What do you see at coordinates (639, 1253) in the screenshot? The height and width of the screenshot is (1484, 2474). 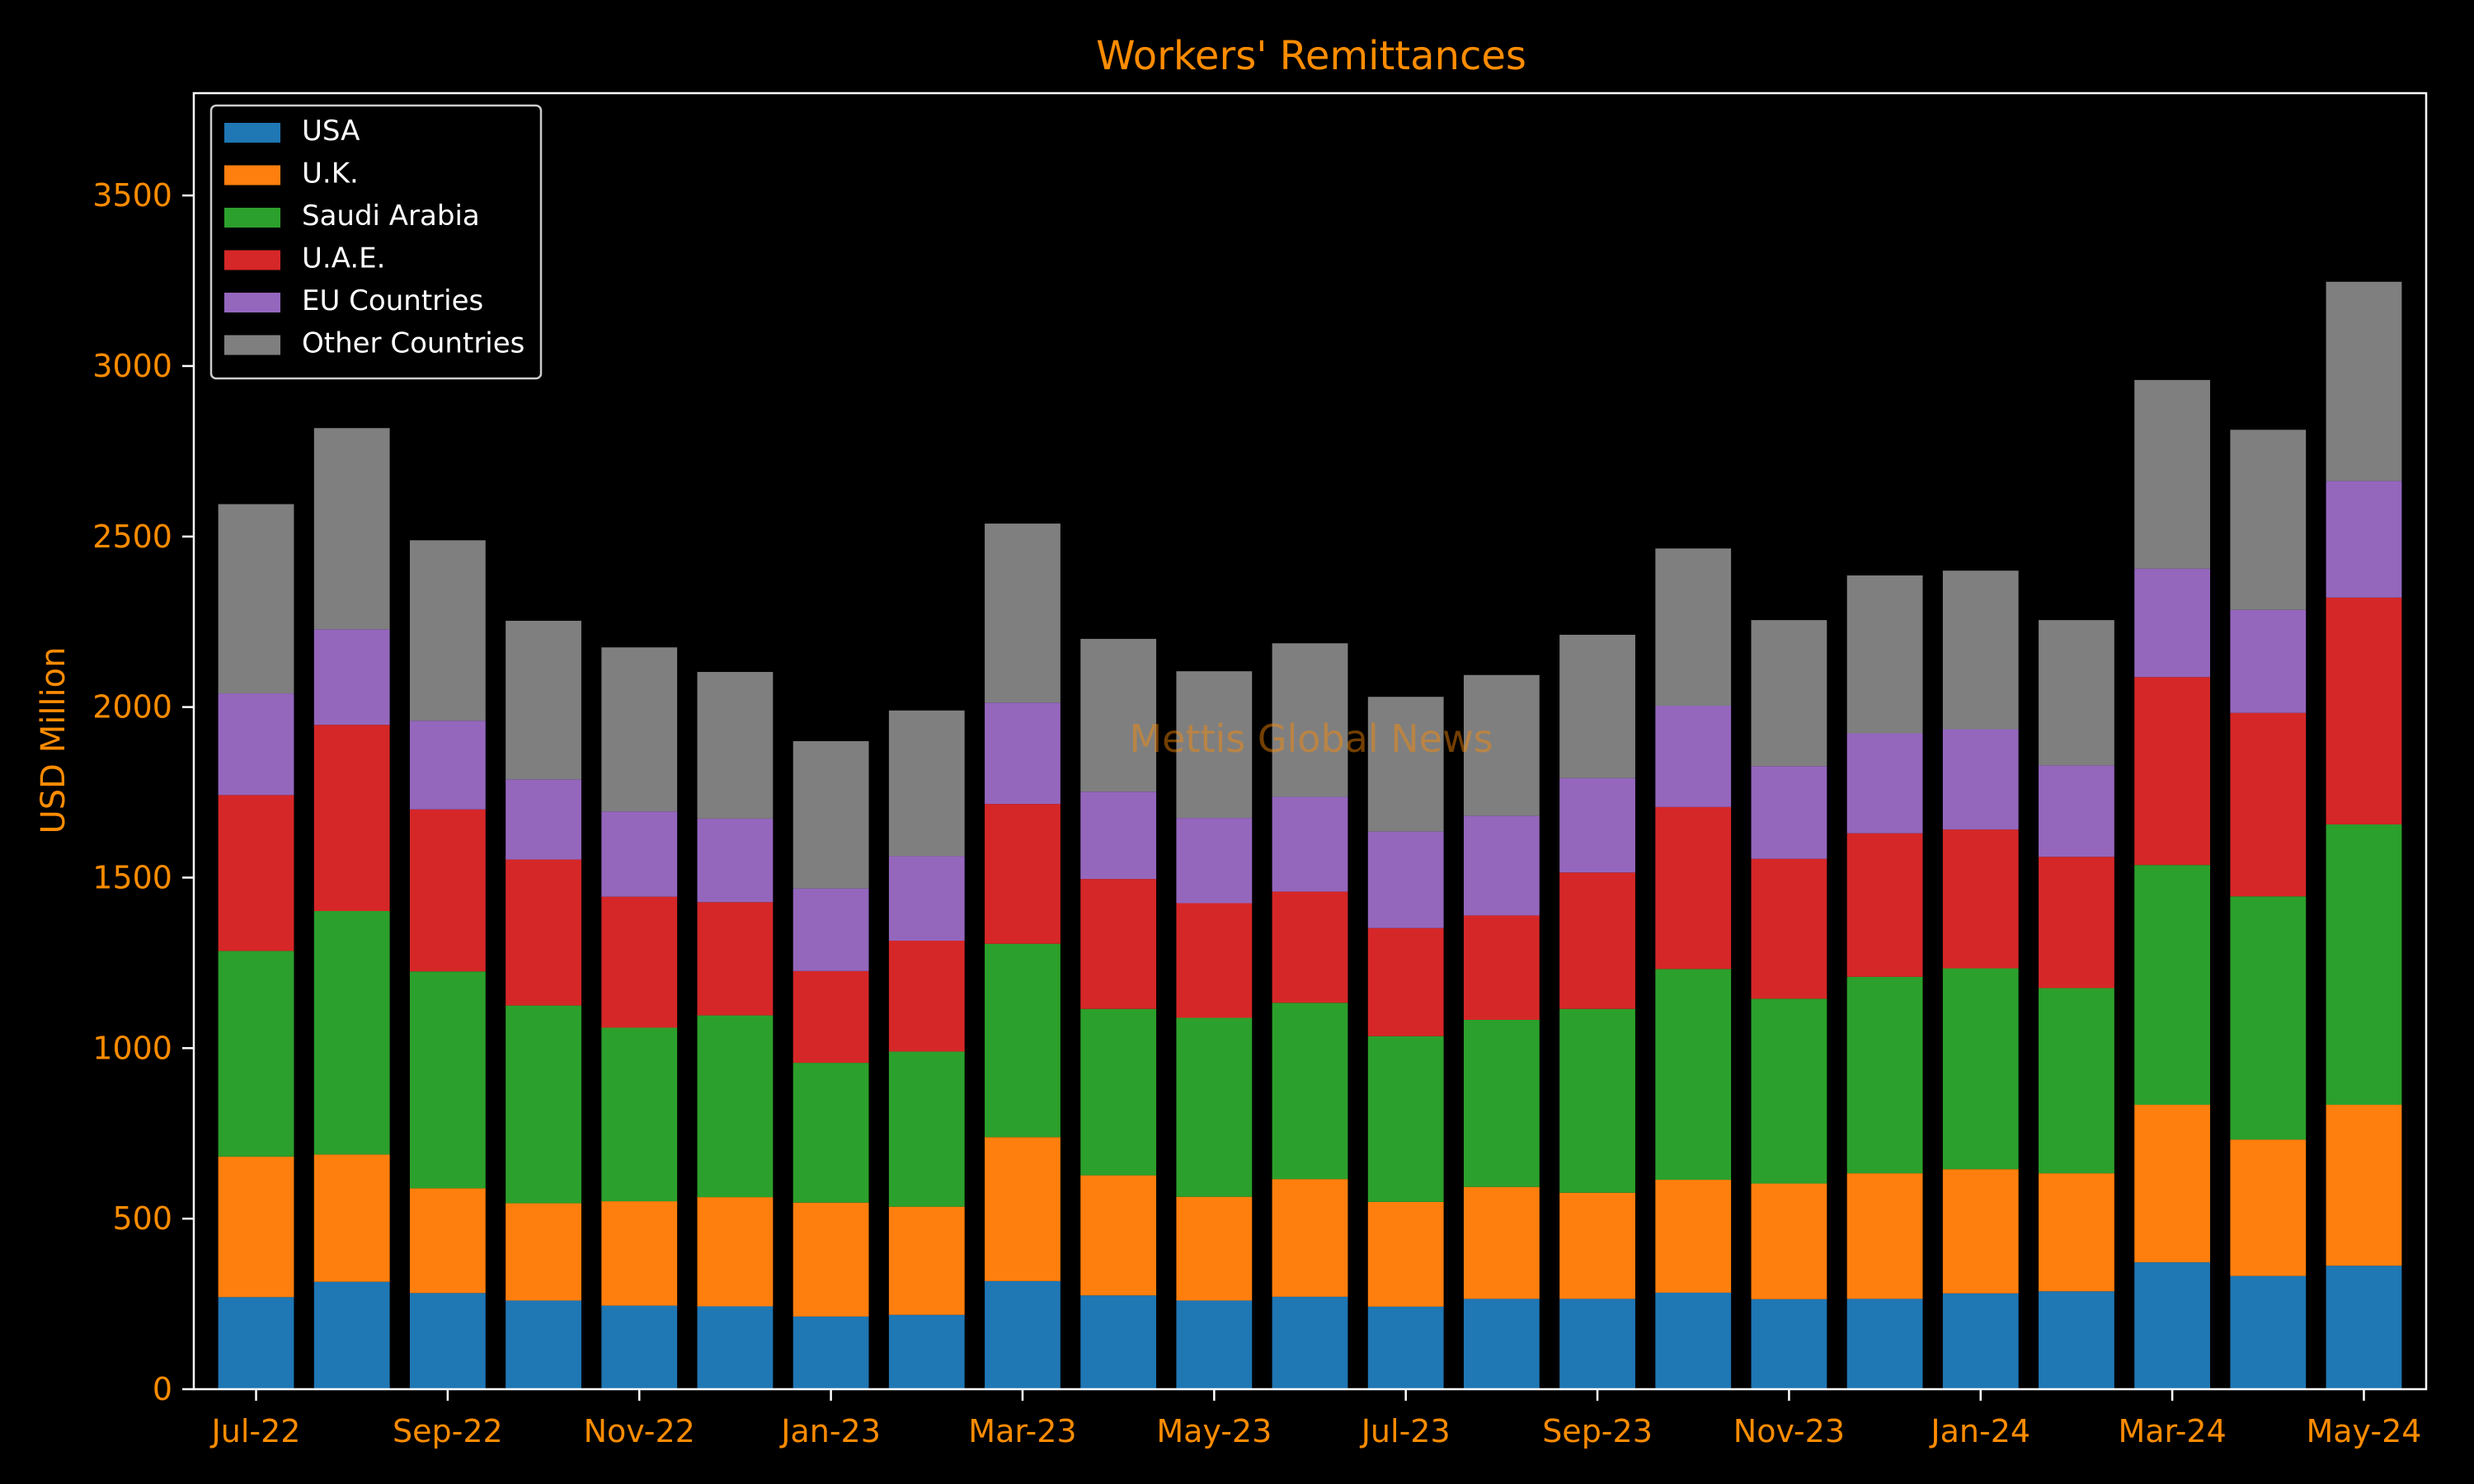 I see `bar-segment-u-k--nov-22` at bounding box center [639, 1253].